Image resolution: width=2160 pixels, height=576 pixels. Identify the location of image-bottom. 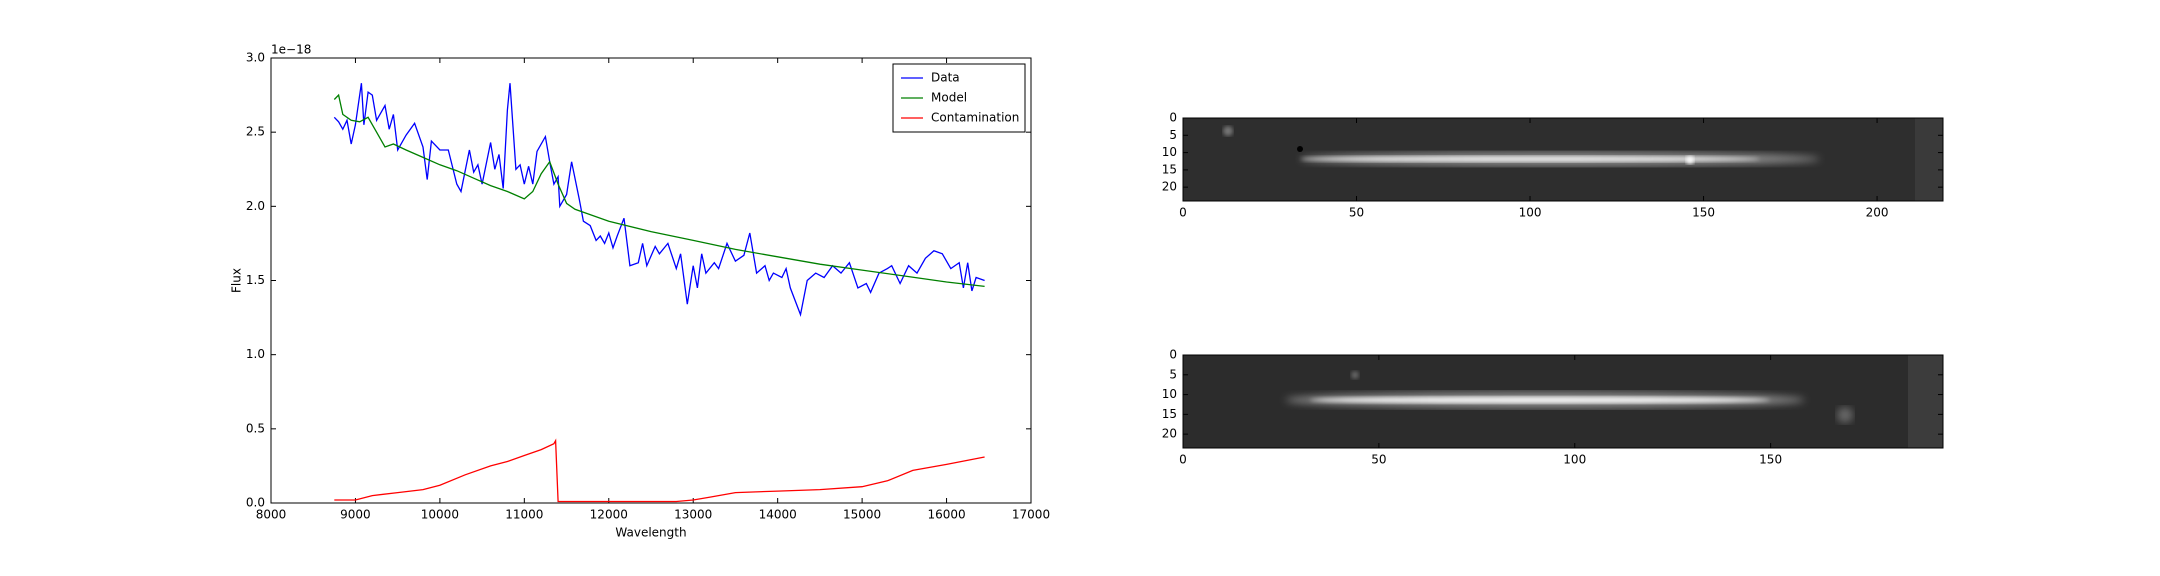
(1563, 401).